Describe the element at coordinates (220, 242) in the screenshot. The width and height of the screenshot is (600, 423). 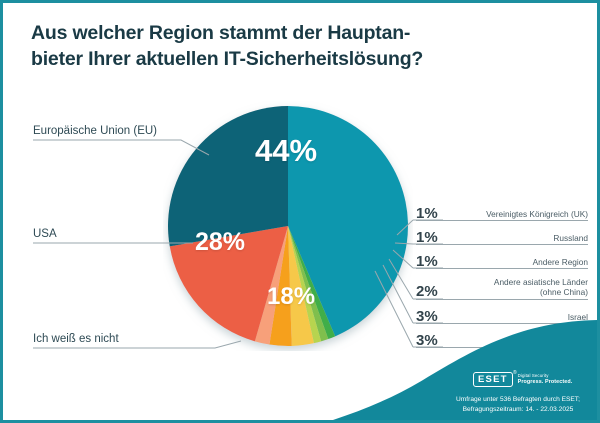
I see `pie-value-usa: 28%` at that location.